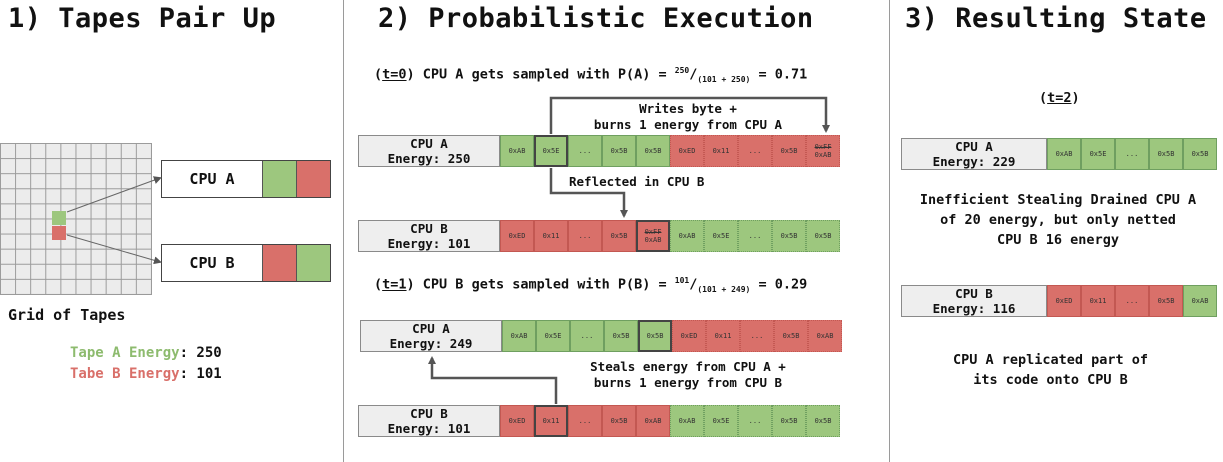 This screenshot has height=462, width=1223. What do you see at coordinates (313, 179) in the screenshot?
I see `cpu-a-swatch-red` at bounding box center [313, 179].